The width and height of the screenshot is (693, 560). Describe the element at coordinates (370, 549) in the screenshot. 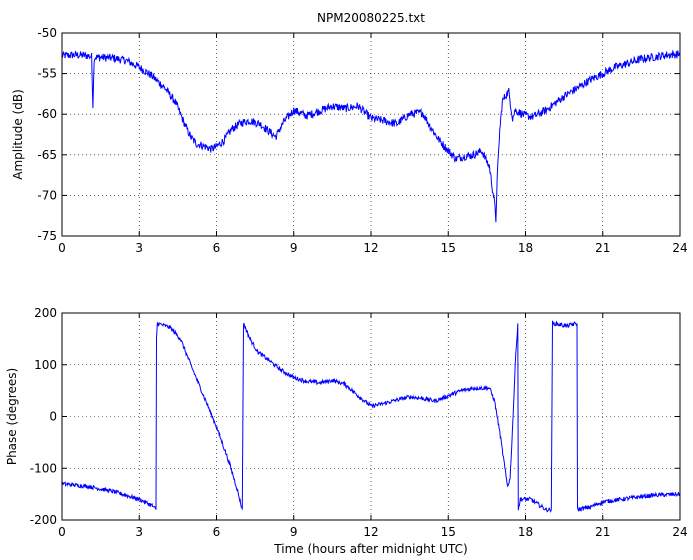

I see `x-axis-label: Time (hours after midnight UTC)` at that location.